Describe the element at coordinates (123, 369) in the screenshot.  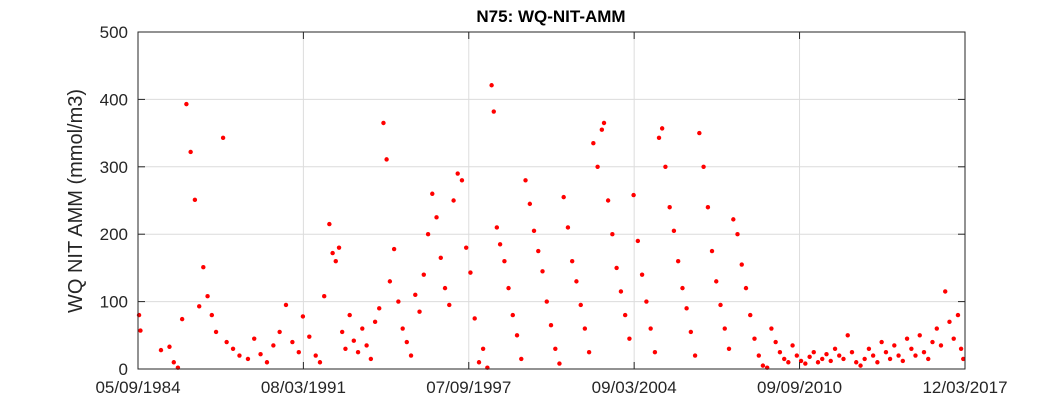
I see `y-tick-label: 0` at that location.